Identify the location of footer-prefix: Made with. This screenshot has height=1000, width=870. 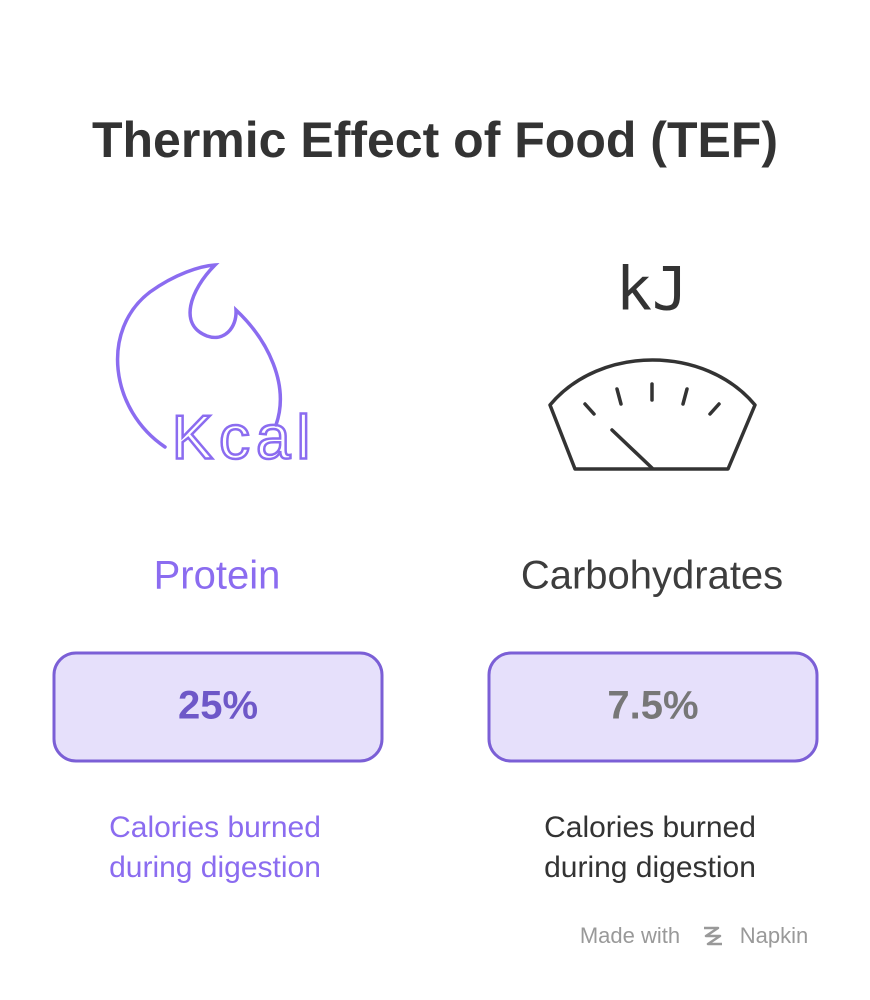
(630, 935).